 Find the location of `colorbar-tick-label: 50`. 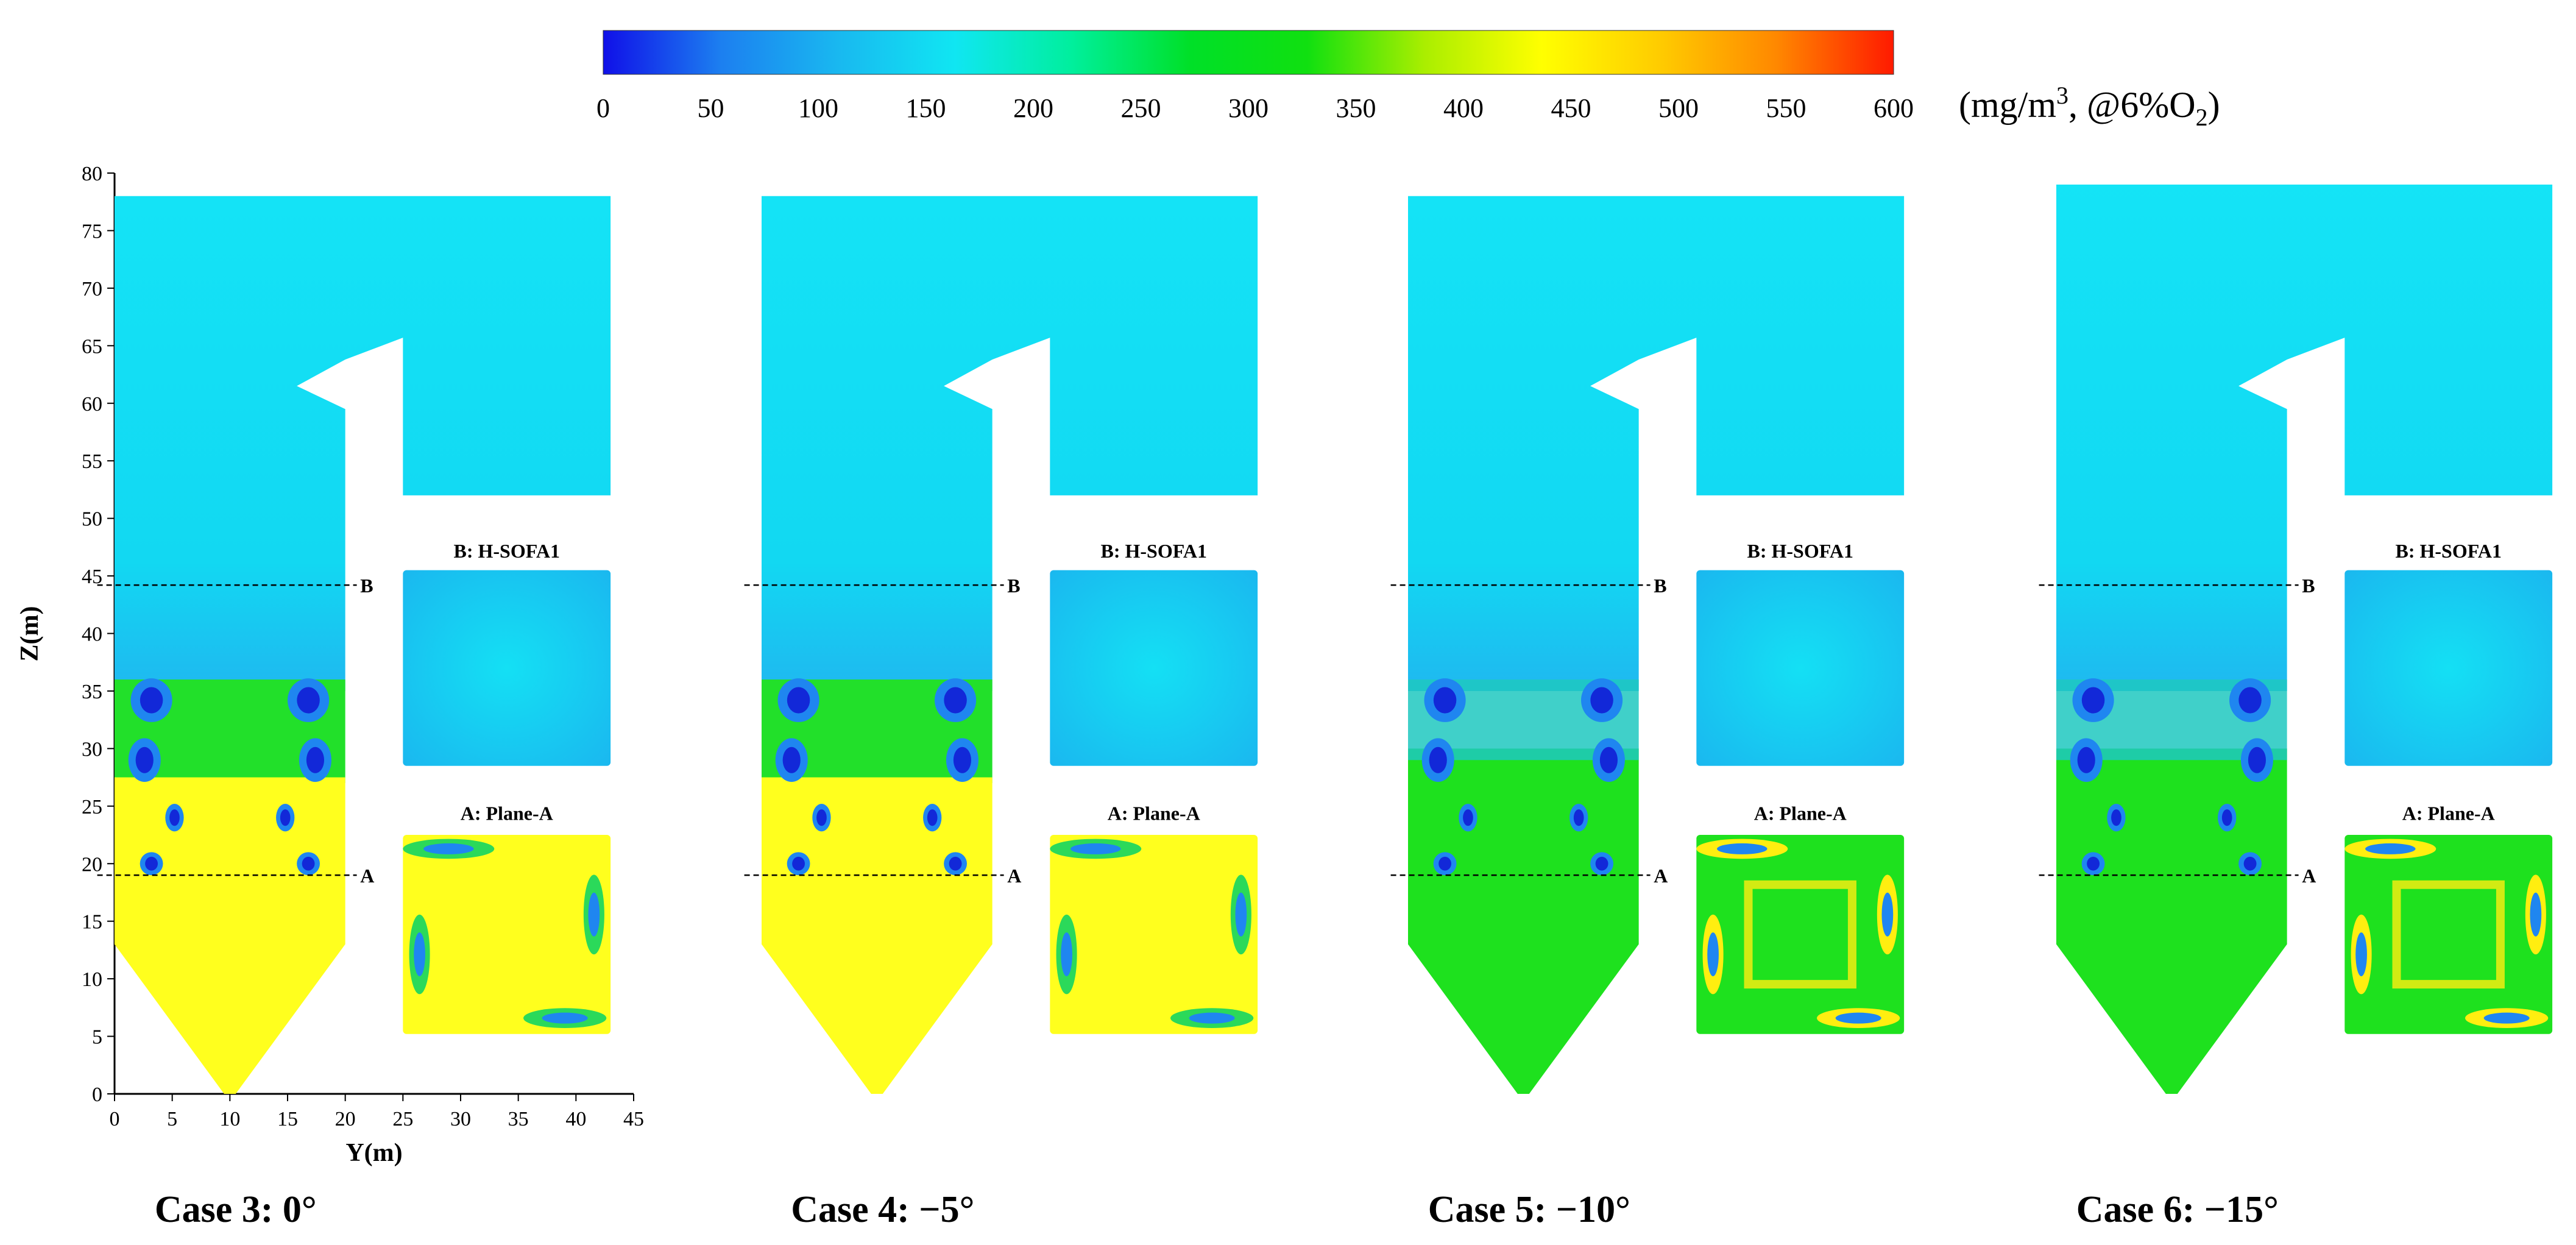

colorbar-tick-label: 50 is located at coordinates (711, 108).